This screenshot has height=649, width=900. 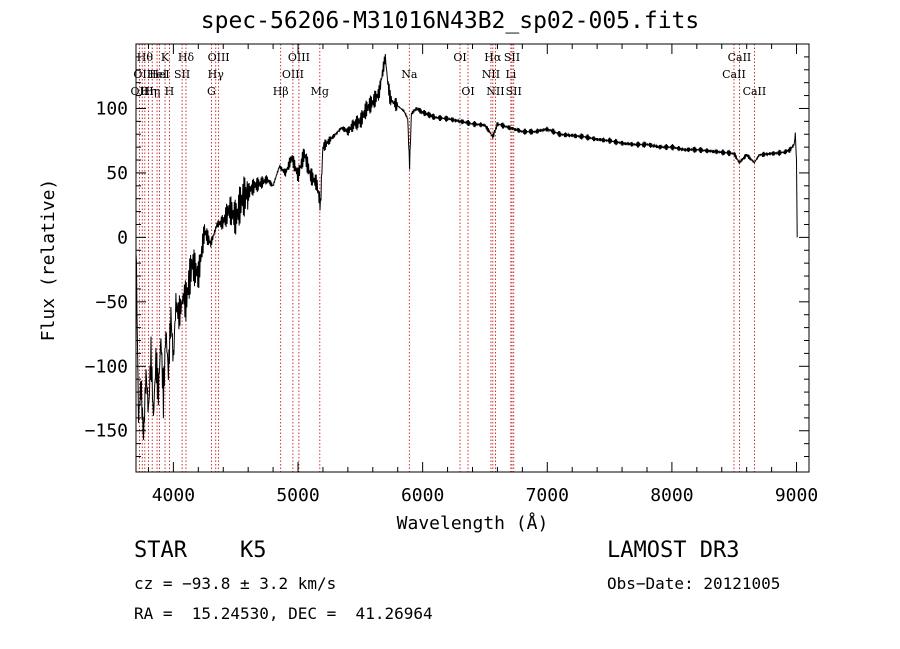 What do you see at coordinates (450, 21) in the screenshot?
I see `chart-title: spec-56206-M31016N43B2_sp02-005.fits` at bounding box center [450, 21].